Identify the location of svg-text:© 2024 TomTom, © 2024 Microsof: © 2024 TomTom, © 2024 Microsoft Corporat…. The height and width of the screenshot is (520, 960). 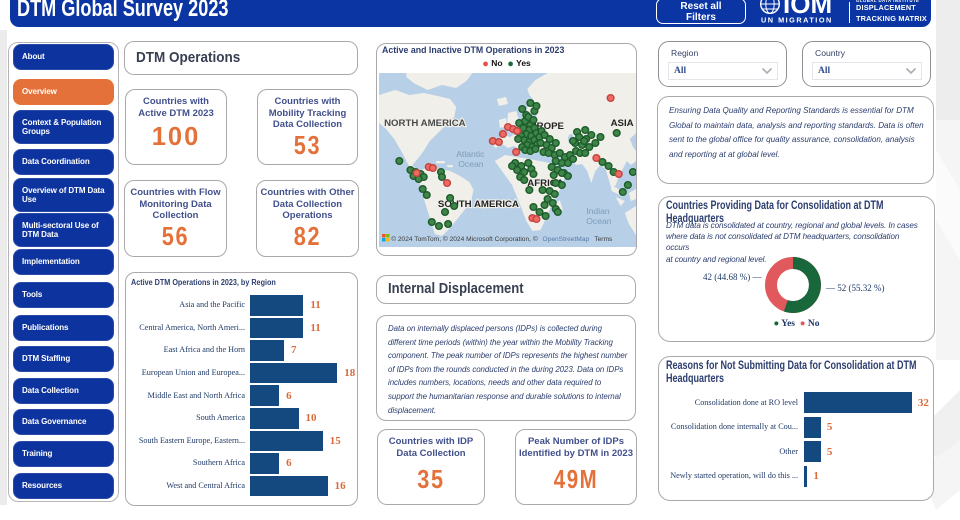
(464, 239).